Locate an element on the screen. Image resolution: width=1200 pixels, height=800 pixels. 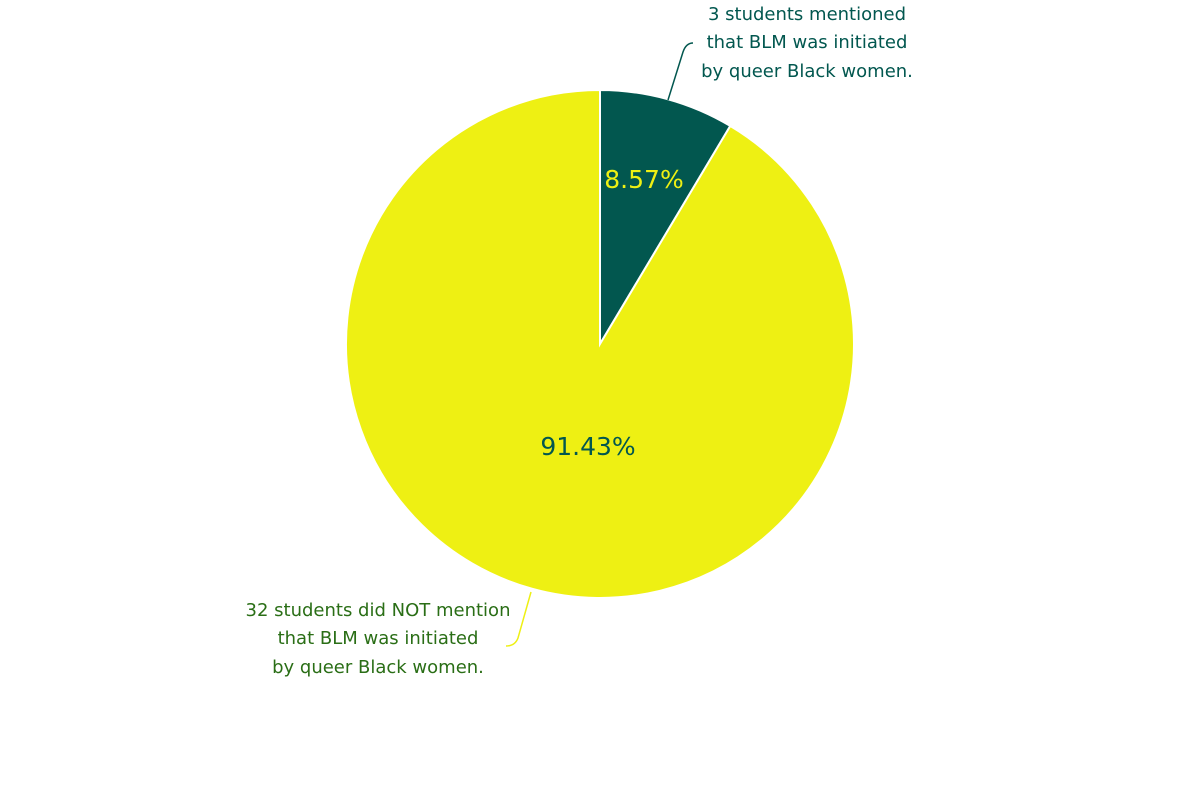
leader-line-not-mentioned is located at coordinates (518, 619).